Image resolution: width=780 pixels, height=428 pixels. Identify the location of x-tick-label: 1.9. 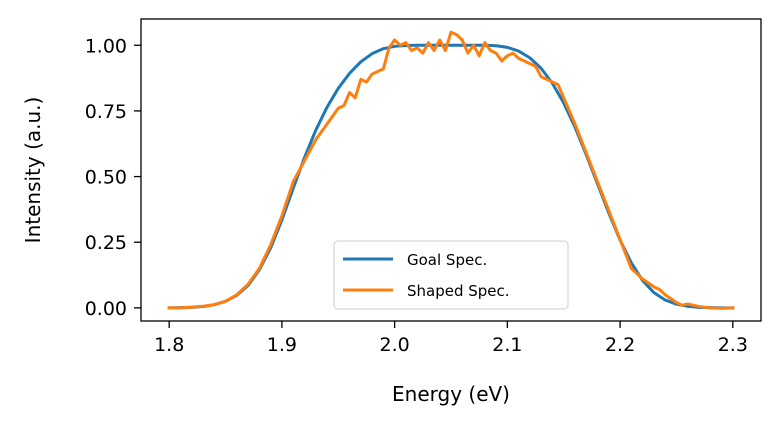
(282, 345).